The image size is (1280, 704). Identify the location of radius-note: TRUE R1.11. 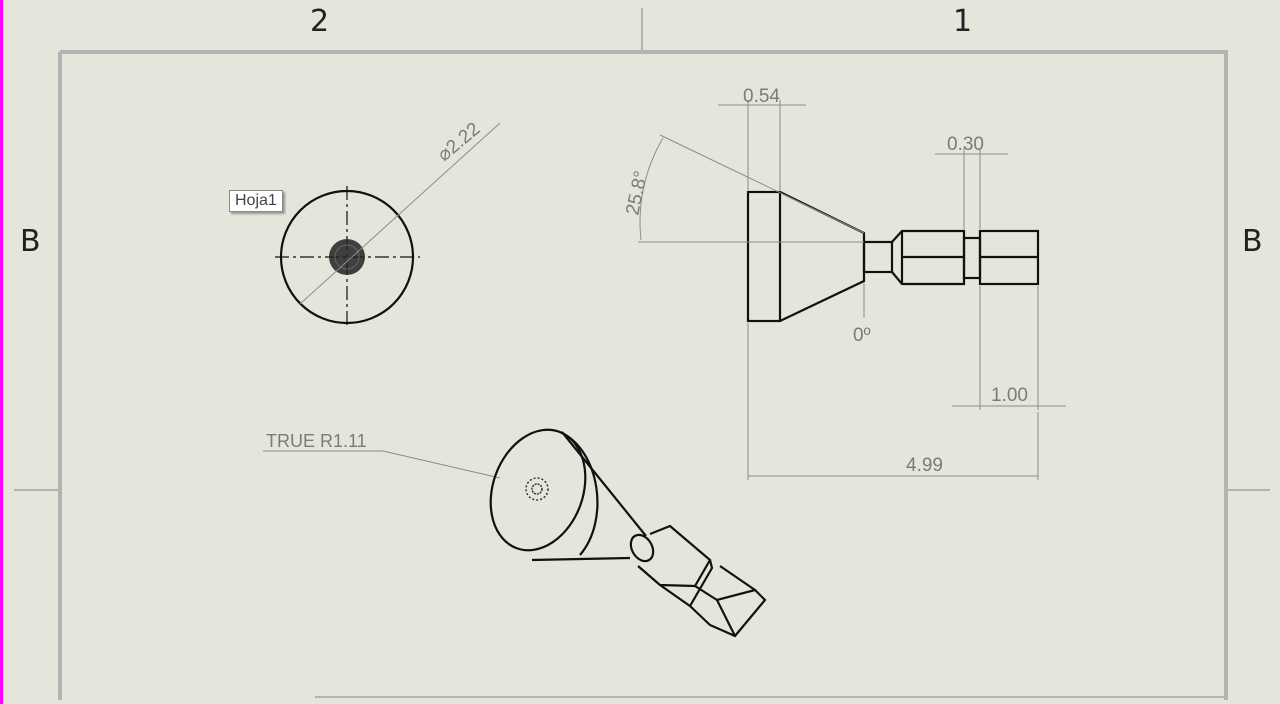
(316, 441).